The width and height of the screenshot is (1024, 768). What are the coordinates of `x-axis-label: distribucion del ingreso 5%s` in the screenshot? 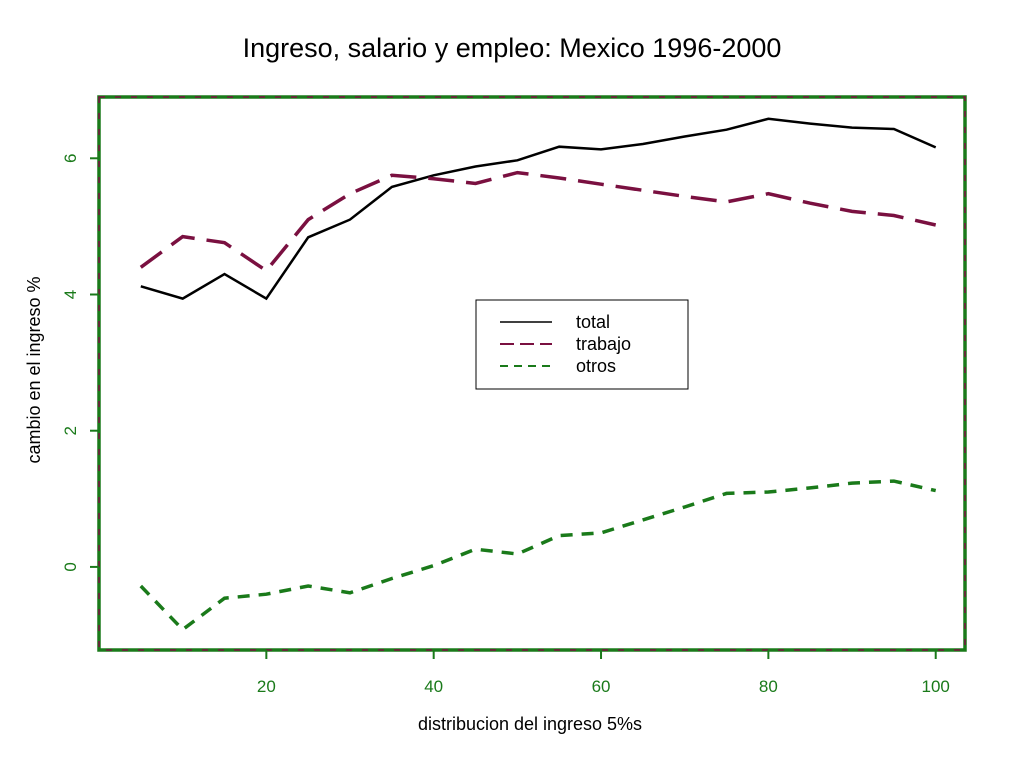 It's located at (530, 724).